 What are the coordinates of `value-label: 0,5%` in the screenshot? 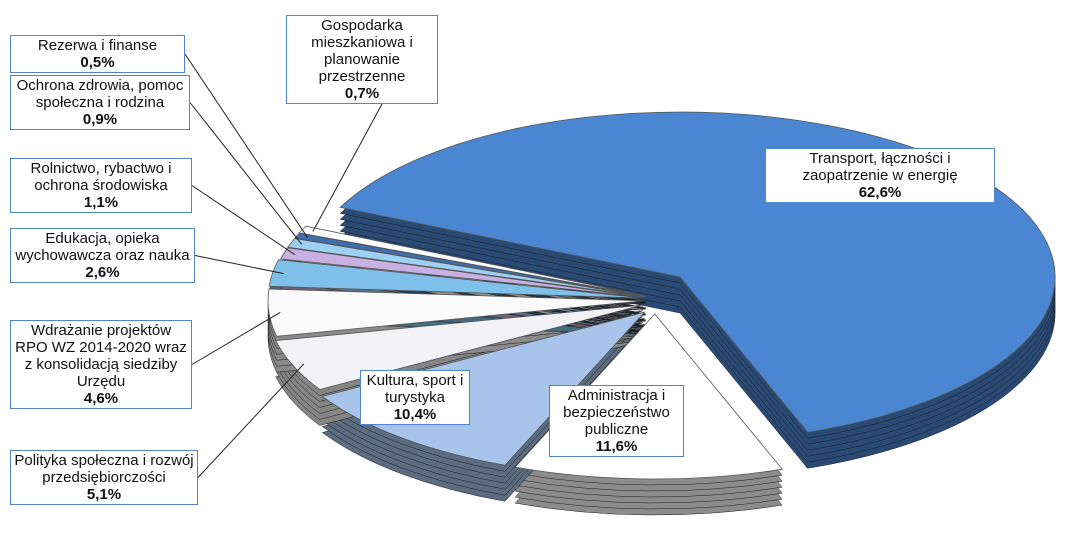 It's located at (97, 62).